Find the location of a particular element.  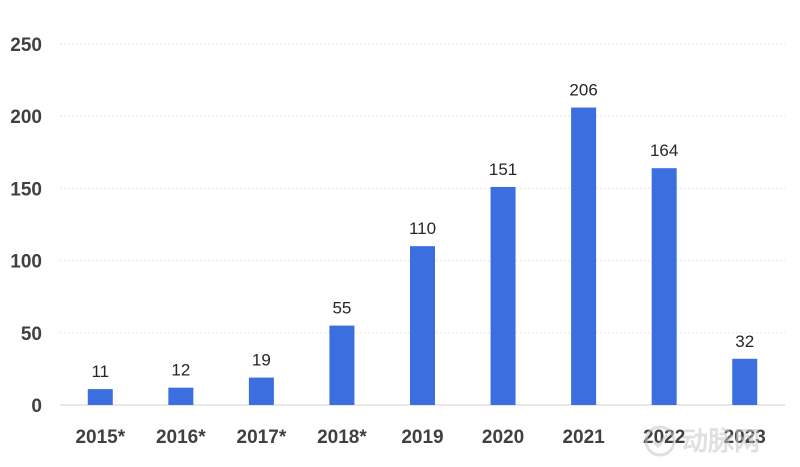

y-tick-label: 250 is located at coordinates (26, 45).